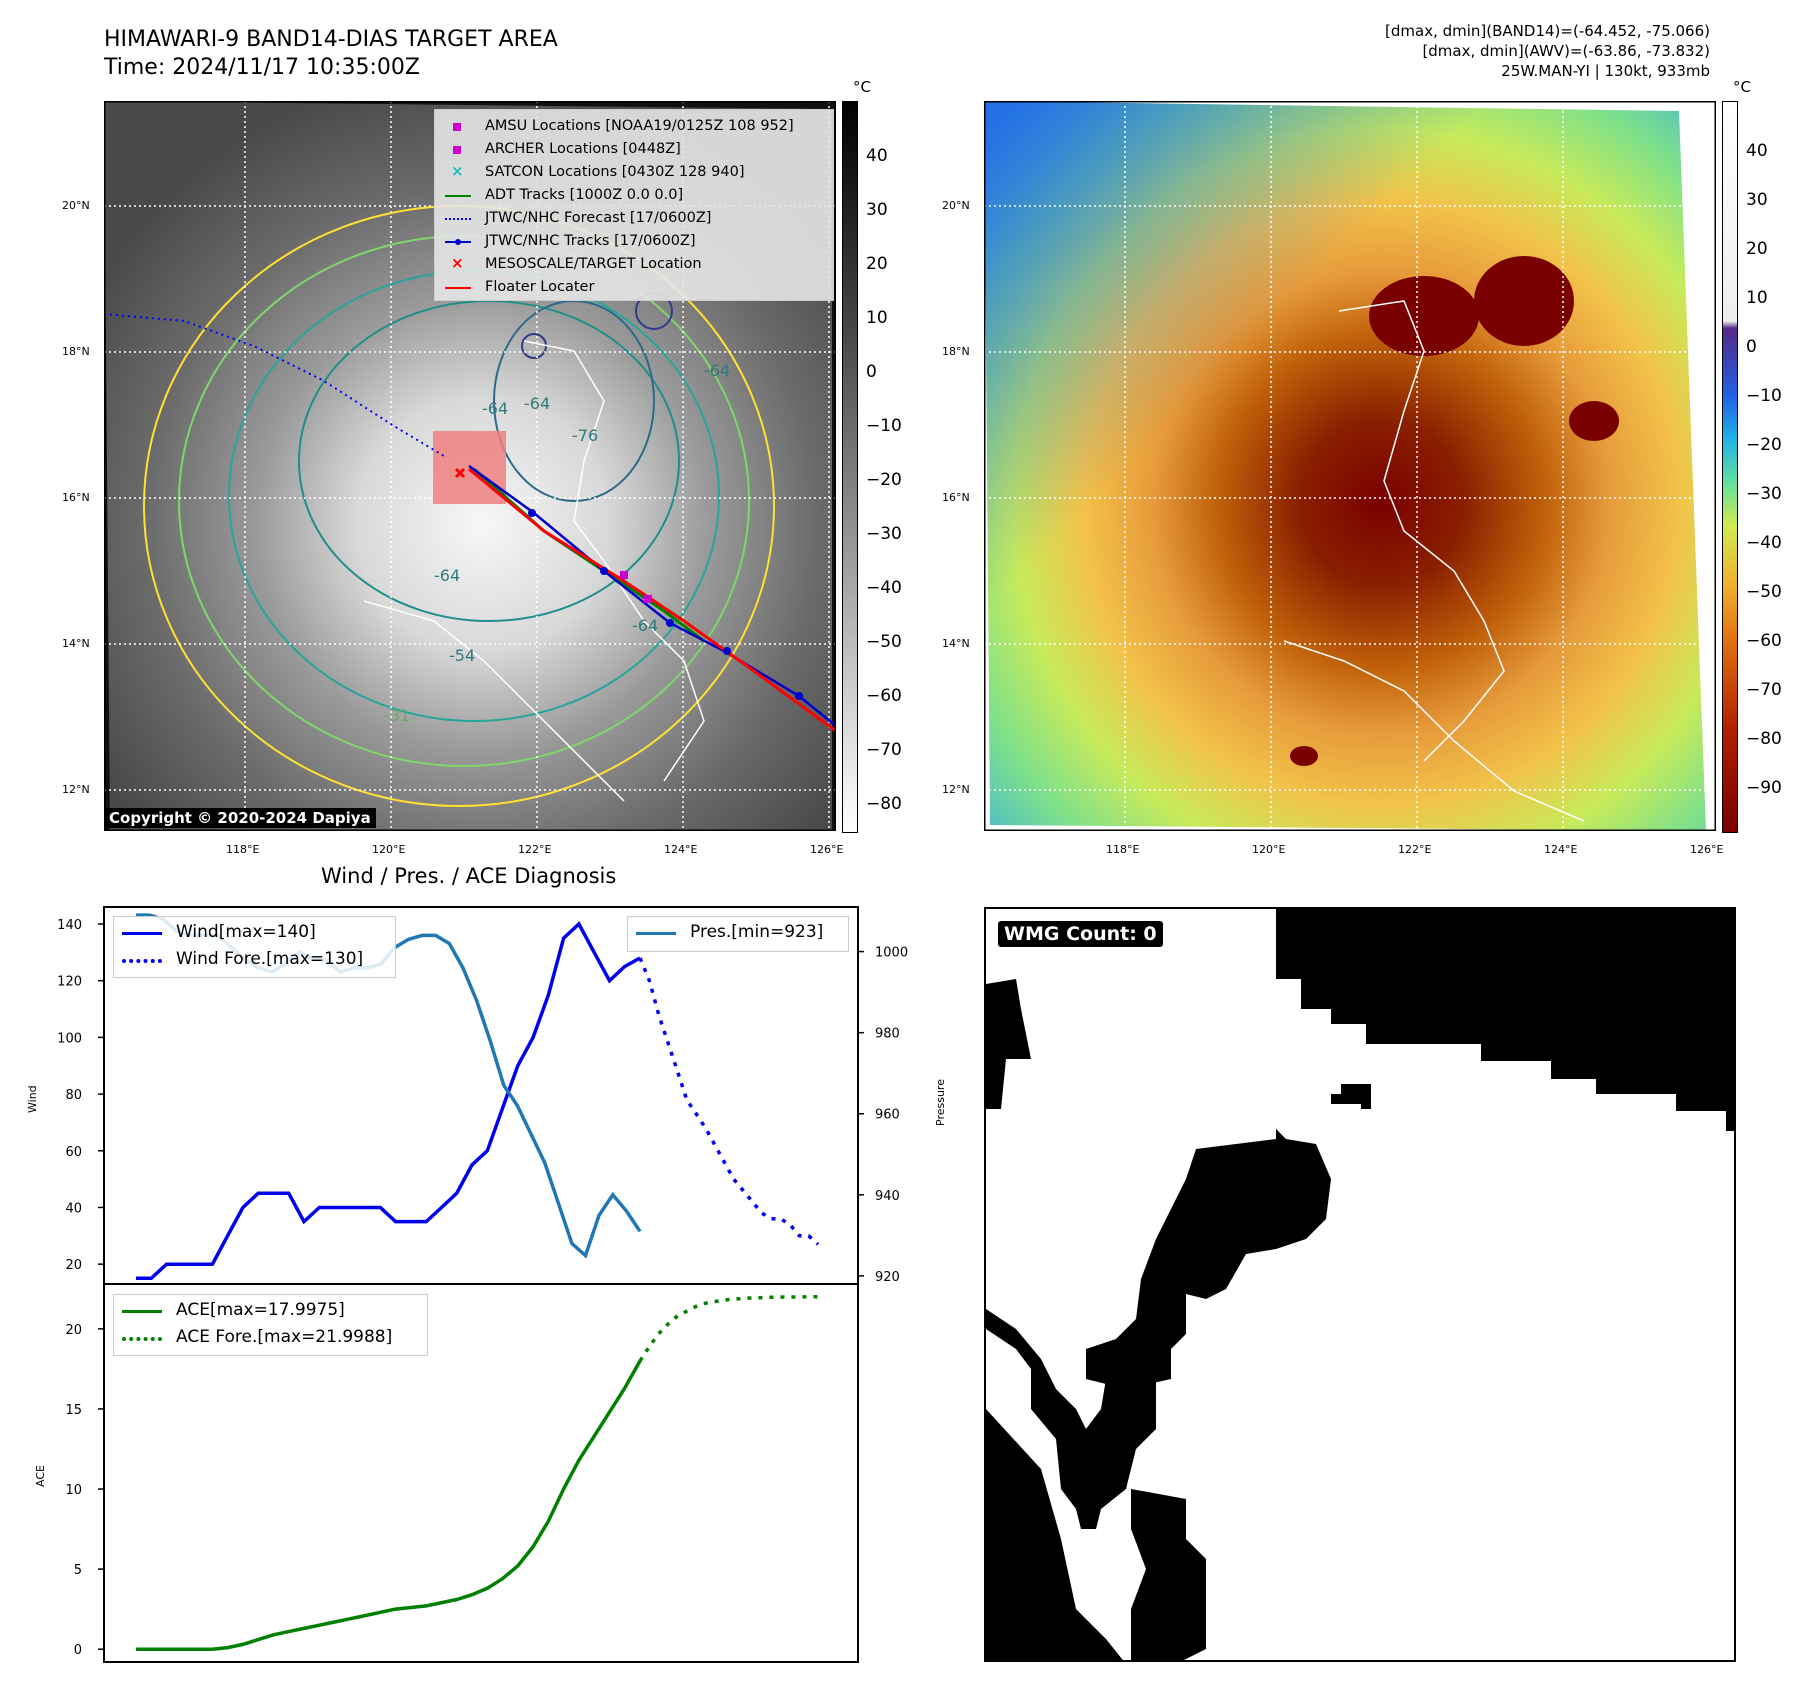 This screenshot has height=1690, width=1797. What do you see at coordinates (956, 205) in the screenshot?
I see `lat-label: 20°N` at bounding box center [956, 205].